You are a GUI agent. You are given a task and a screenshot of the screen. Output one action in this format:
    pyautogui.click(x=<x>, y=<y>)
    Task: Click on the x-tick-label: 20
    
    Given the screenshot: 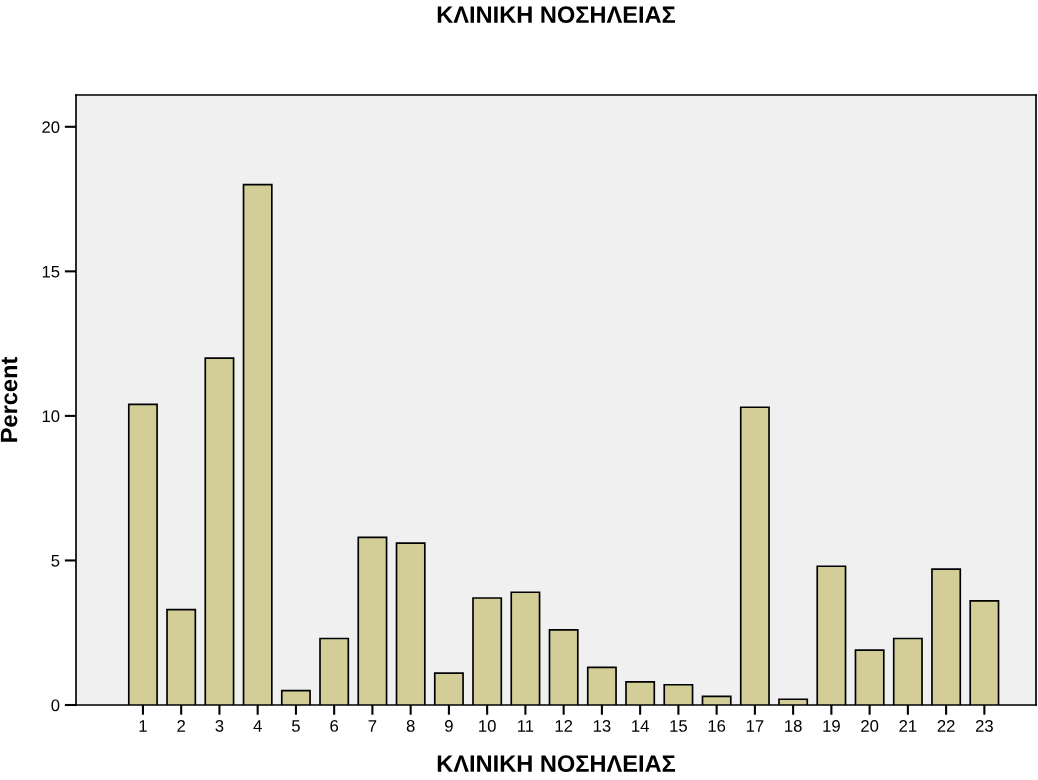 What is the action you would take?
    pyautogui.click(x=870, y=726)
    